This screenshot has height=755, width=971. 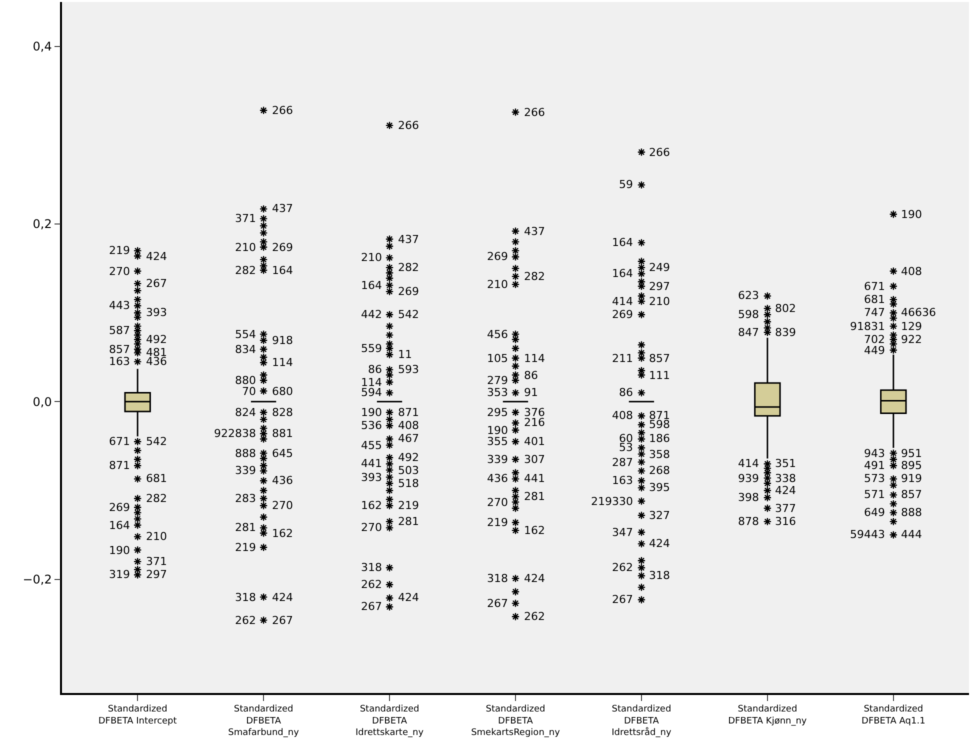 I want to click on annotation: 895, so click(x=911, y=465).